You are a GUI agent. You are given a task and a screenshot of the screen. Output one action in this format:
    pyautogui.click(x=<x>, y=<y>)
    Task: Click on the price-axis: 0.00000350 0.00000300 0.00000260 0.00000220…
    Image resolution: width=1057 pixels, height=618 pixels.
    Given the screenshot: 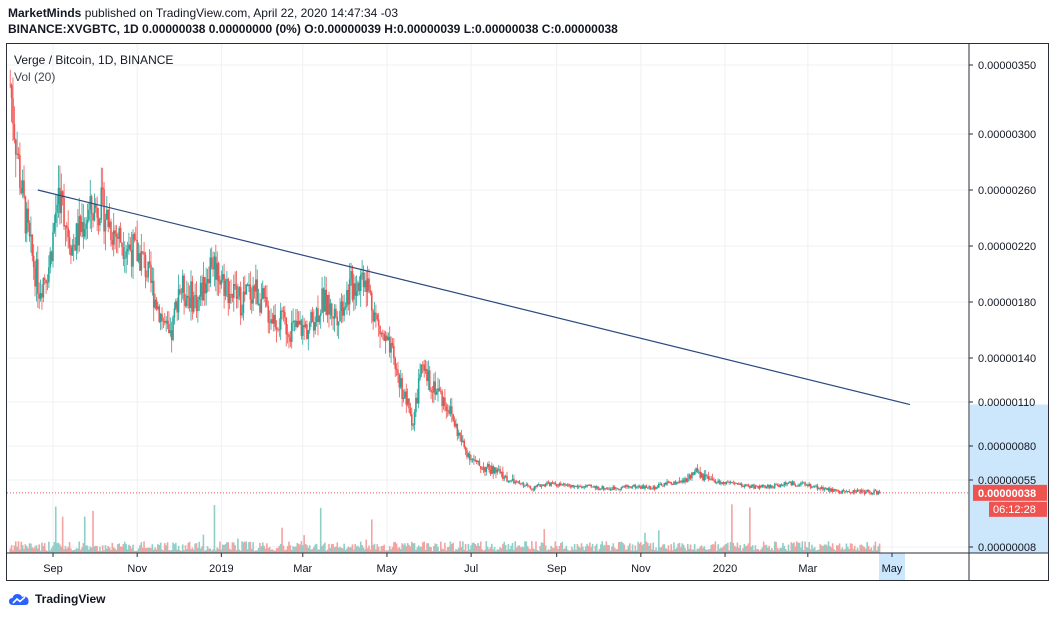 What is the action you would take?
    pyautogui.click(x=1007, y=312)
    